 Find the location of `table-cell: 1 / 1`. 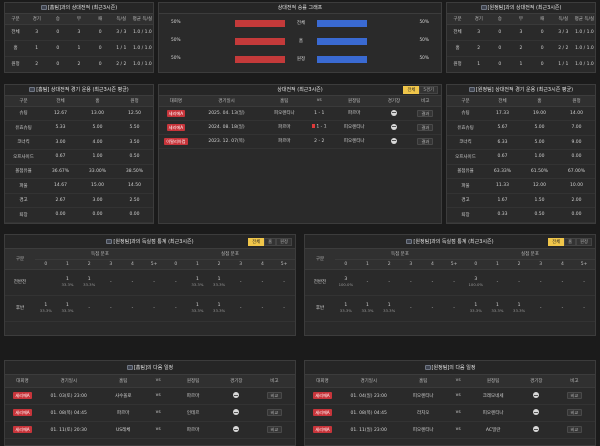

table-cell: 1 / 1 is located at coordinates (121, 48).